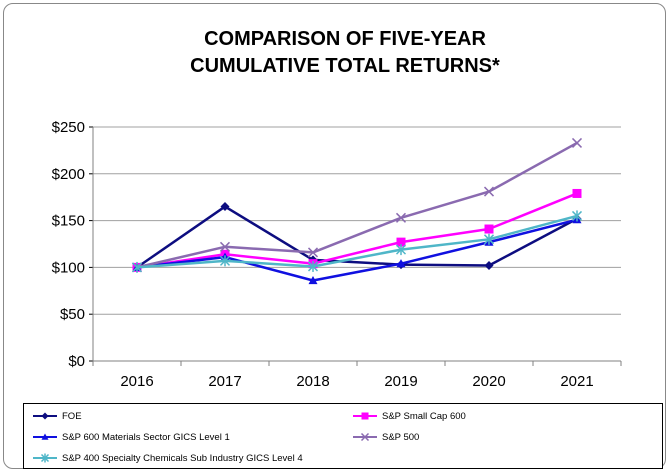  Describe the element at coordinates (488, 381) in the screenshot. I see `x-tick-label-2020: 2020` at that location.